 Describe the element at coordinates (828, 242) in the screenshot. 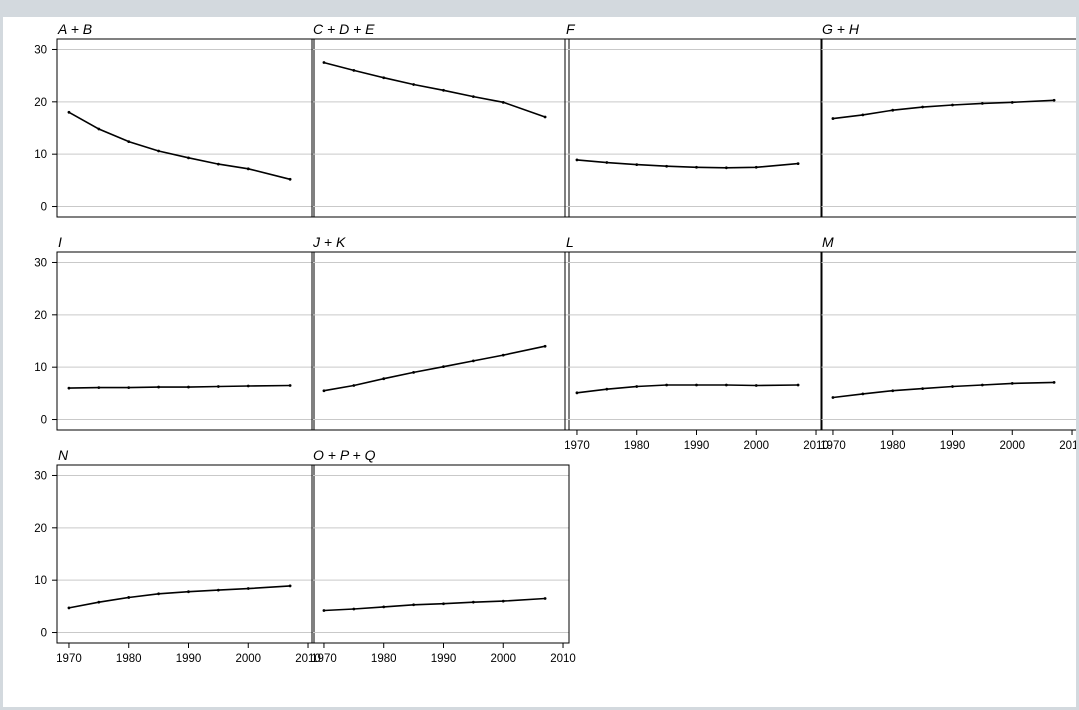

I see `panel-title: M` at that location.